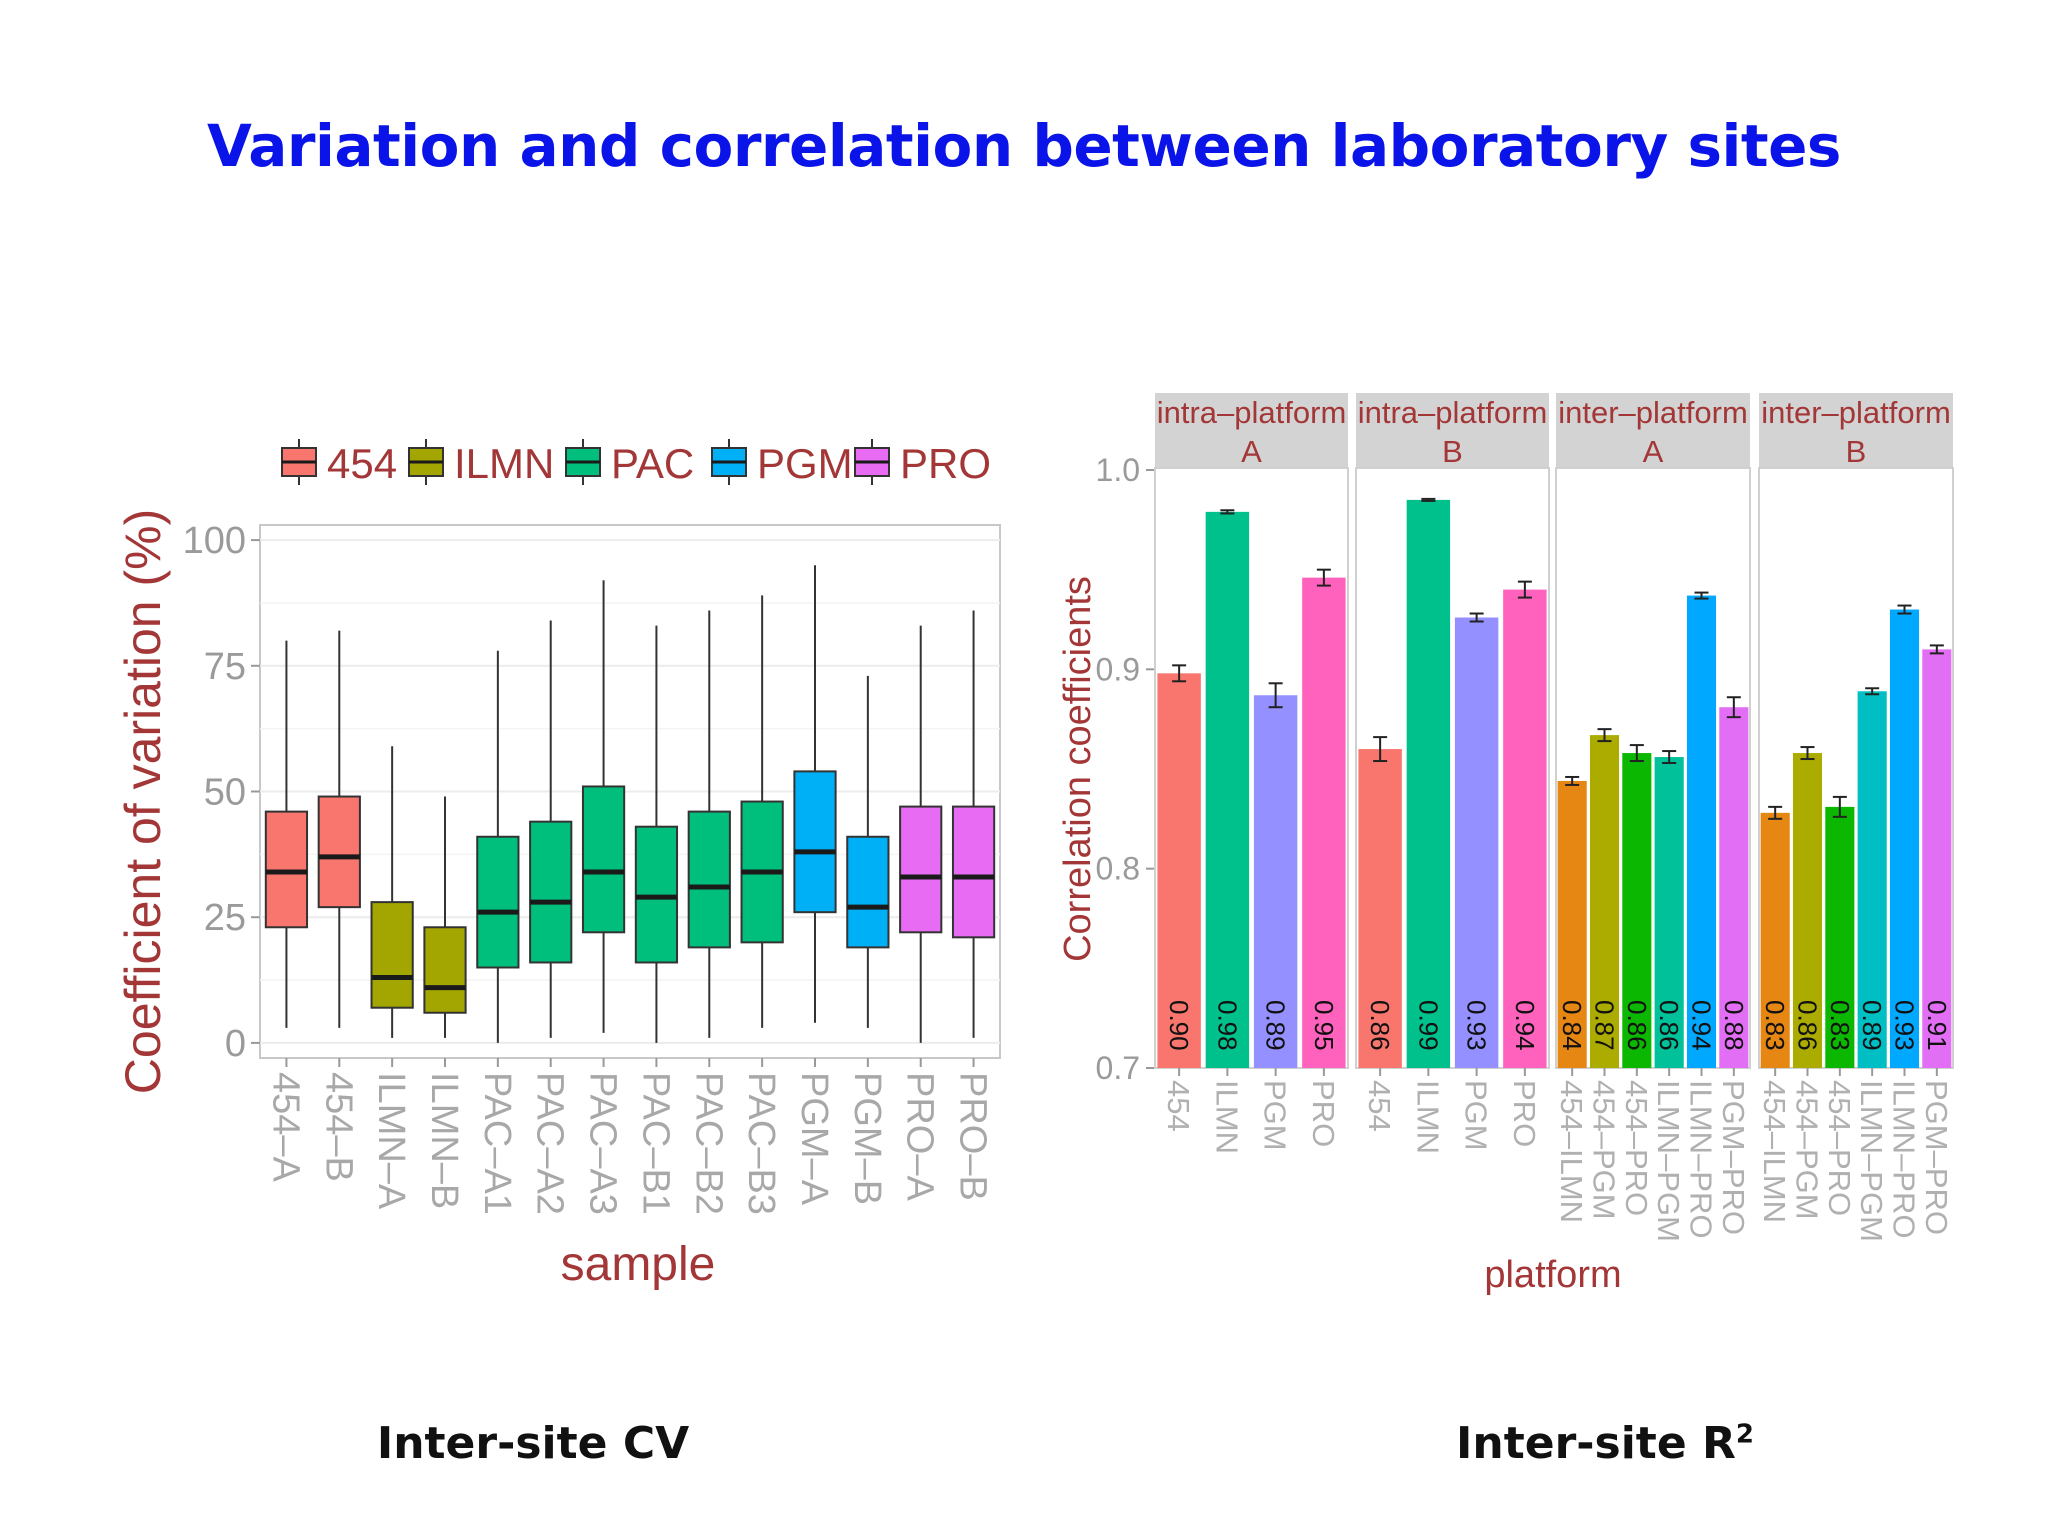  I want to click on cv-y-tick-label: 0, so click(235, 1044).